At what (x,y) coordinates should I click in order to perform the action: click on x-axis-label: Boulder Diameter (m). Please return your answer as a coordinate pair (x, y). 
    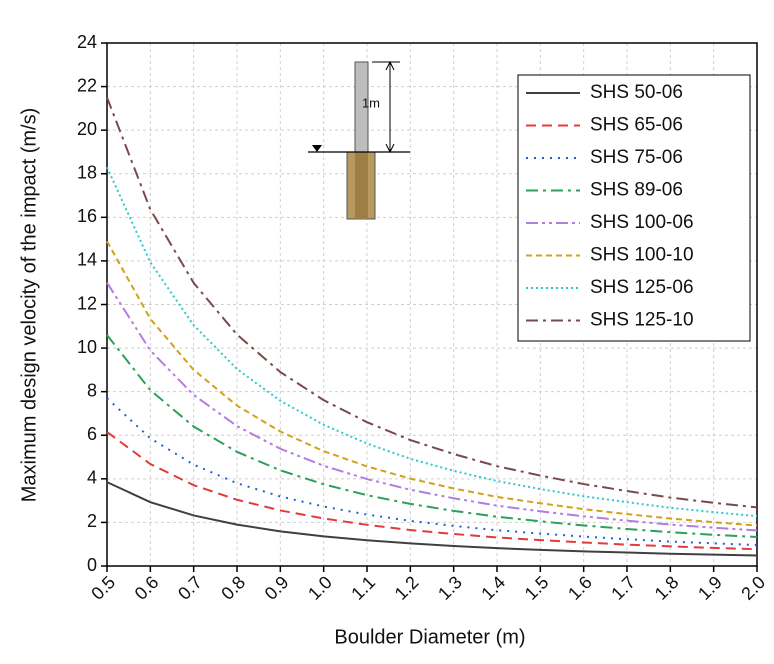
    Looking at the image, I should click on (429, 637).